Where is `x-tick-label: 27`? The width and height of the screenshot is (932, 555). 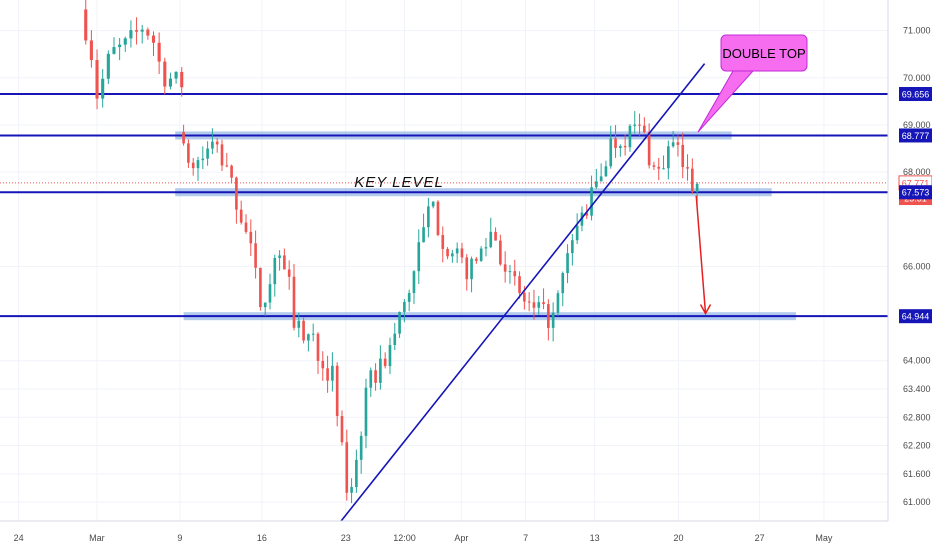 x-tick-label: 27 is located at coordinates (760, 538).